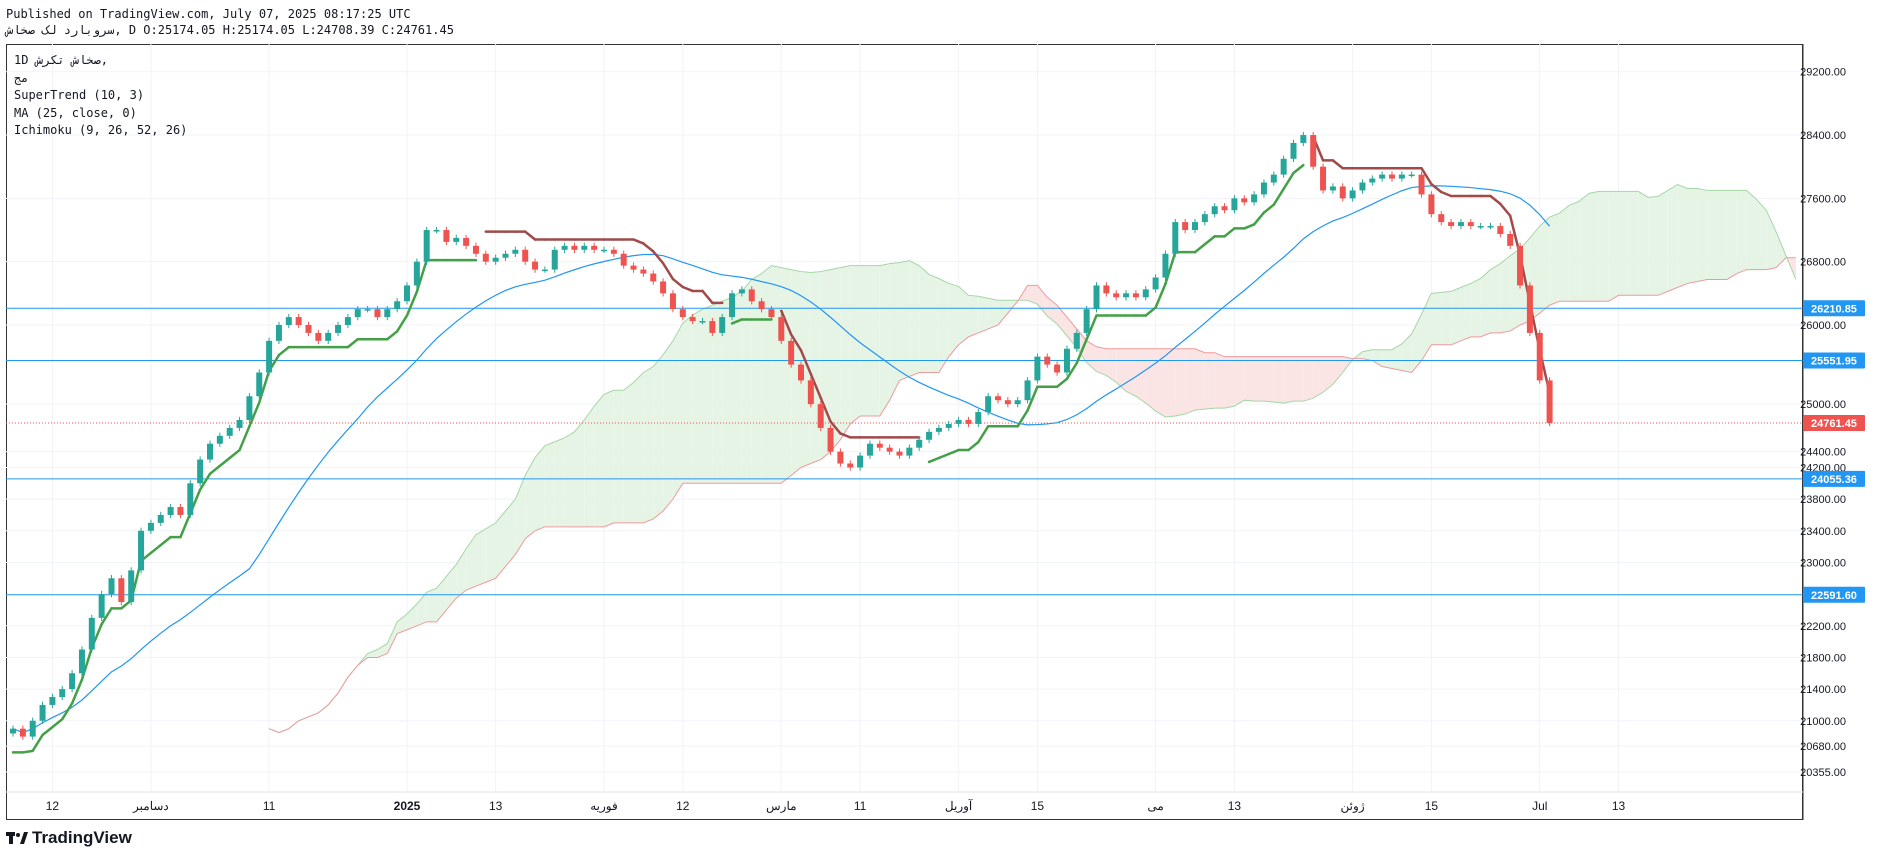 This screenshot has height=858, width=1878. I want to click on level-price-tag: 22591.60, so click(1834, 596).